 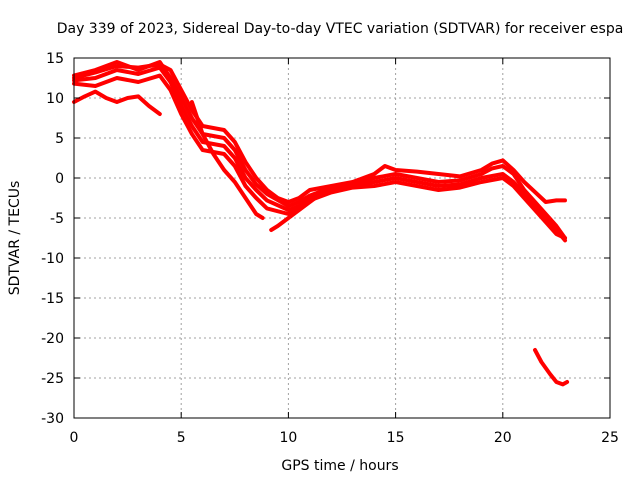 What do you see at coordinates (74, 438) in the screenshot?
I see `x-tick-label: 0` at bounding box center [74, 438].